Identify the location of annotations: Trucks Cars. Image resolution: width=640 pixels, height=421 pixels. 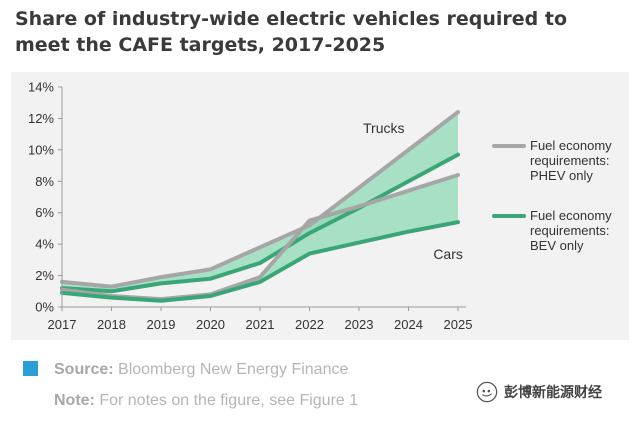
(413, 191).